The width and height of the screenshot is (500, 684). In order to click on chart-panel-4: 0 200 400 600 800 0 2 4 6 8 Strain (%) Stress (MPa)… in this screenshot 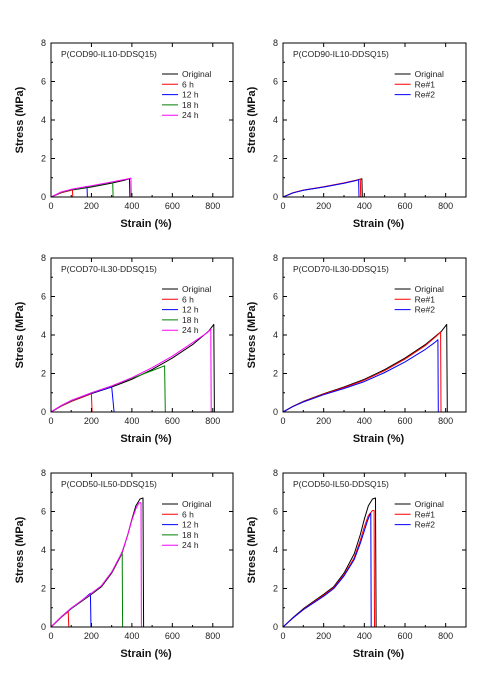, I will do `click(356, 349)`.